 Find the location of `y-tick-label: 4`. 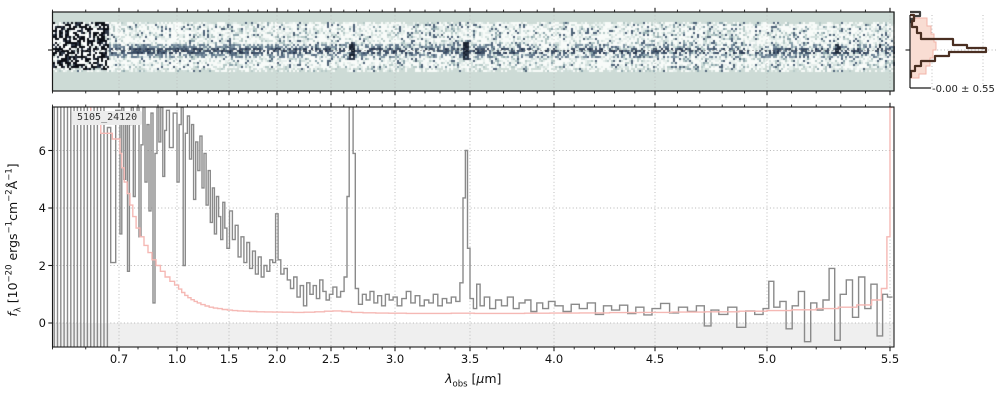

y-tick-label: 4 is located at coordinates (42, 208).